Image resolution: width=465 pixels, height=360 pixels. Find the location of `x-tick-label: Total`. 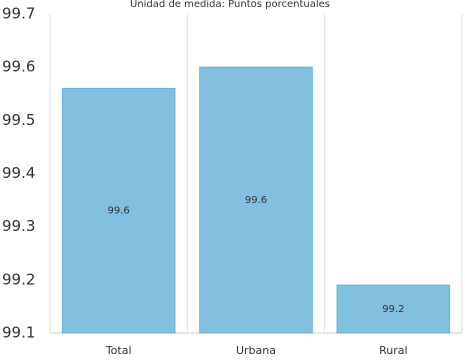

x-tick-label: Total is located at coordinates (118, 350).